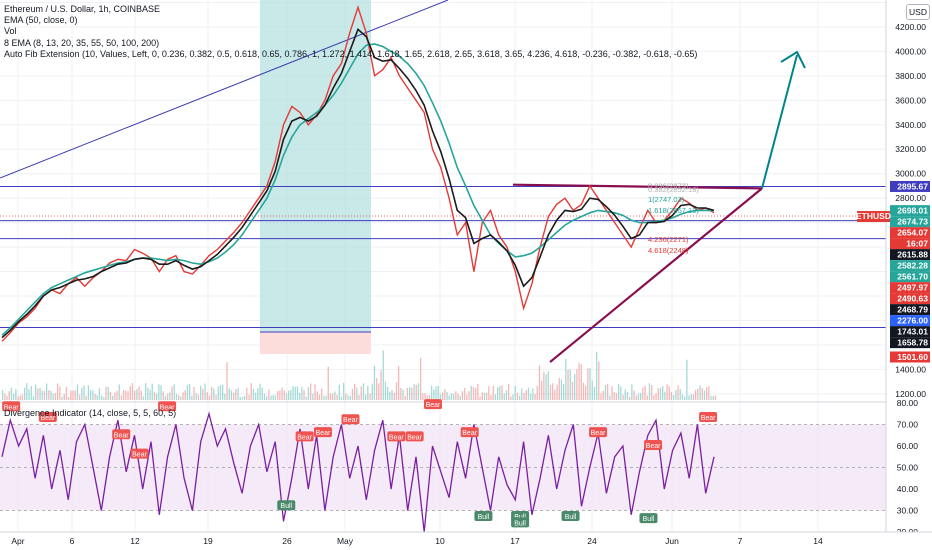 This screenshot has width=932, height=550. What do you see at coordinates (918, 12) in the screenshot?
I see `currency-button: USD` at bounding box center [918, 12].